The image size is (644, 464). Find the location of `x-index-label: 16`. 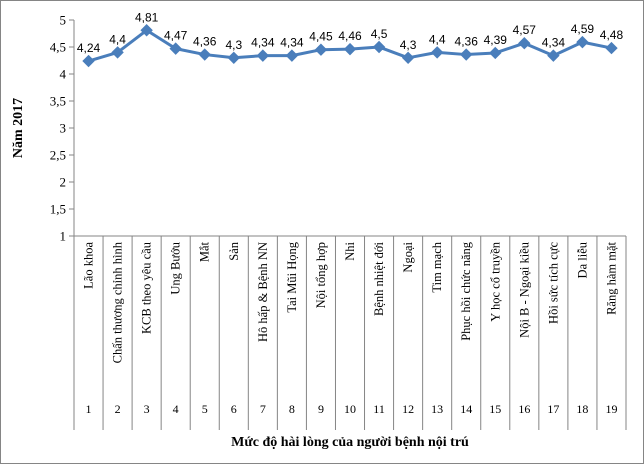

x-index-label: 16 is located at coordinates (524, 409).